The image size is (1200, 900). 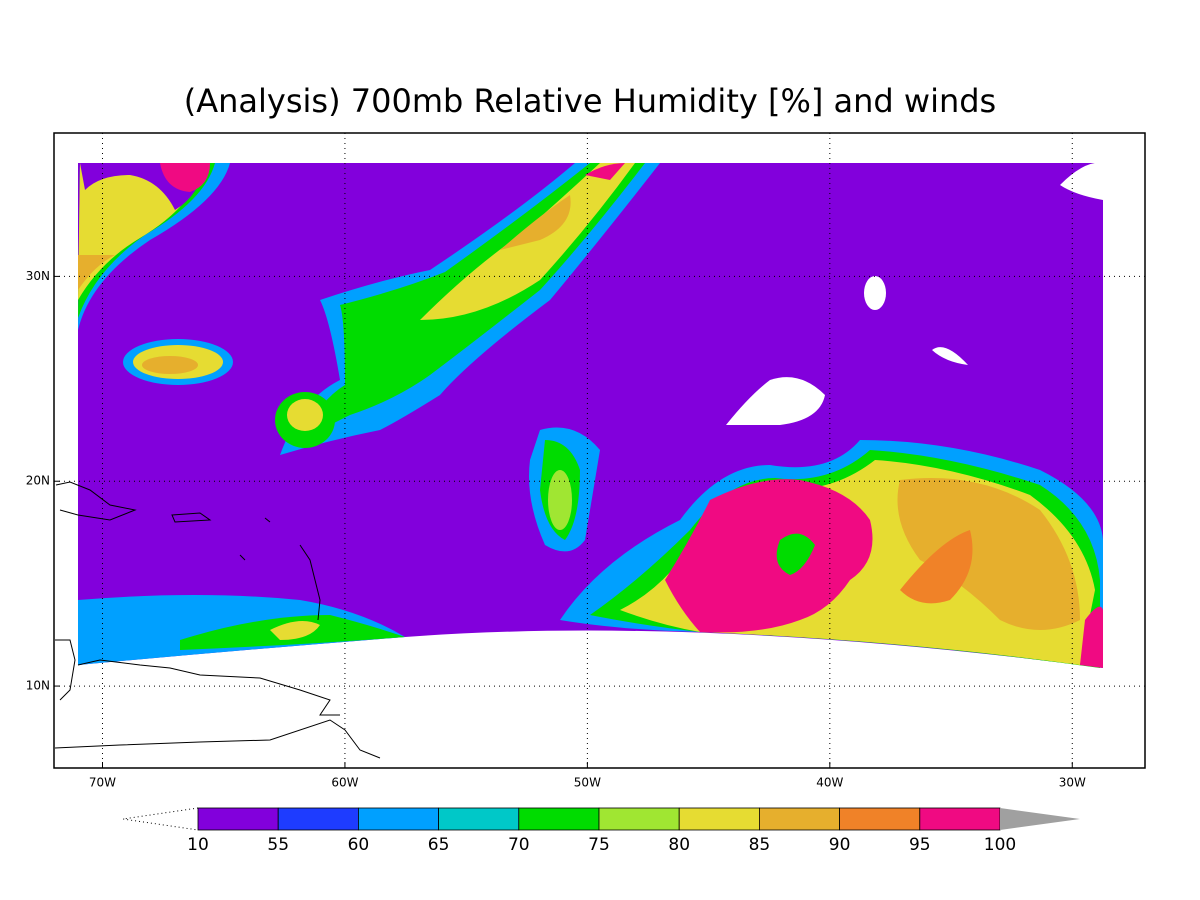 I want to click on colorbar-label: 55, so click(x=278, y=845).